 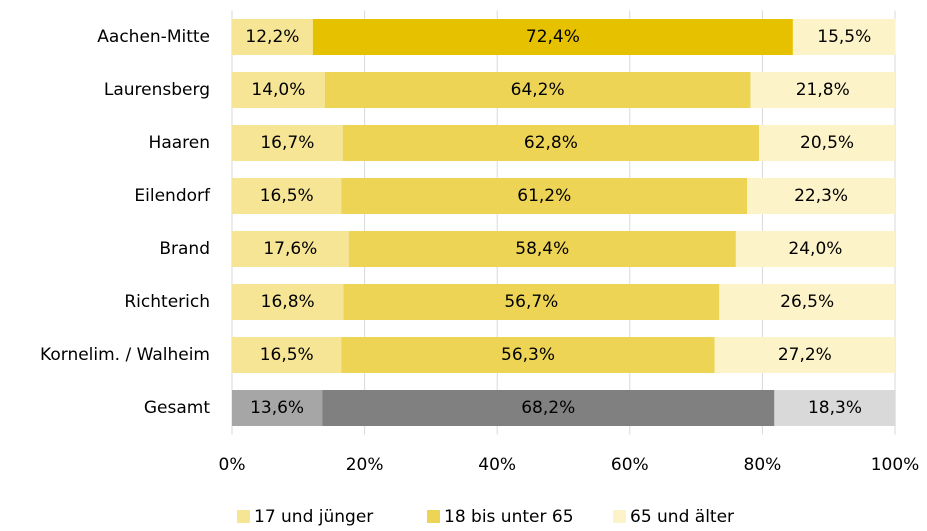 I want to click on data-label: 56,7%, so click(x=531, y=302).